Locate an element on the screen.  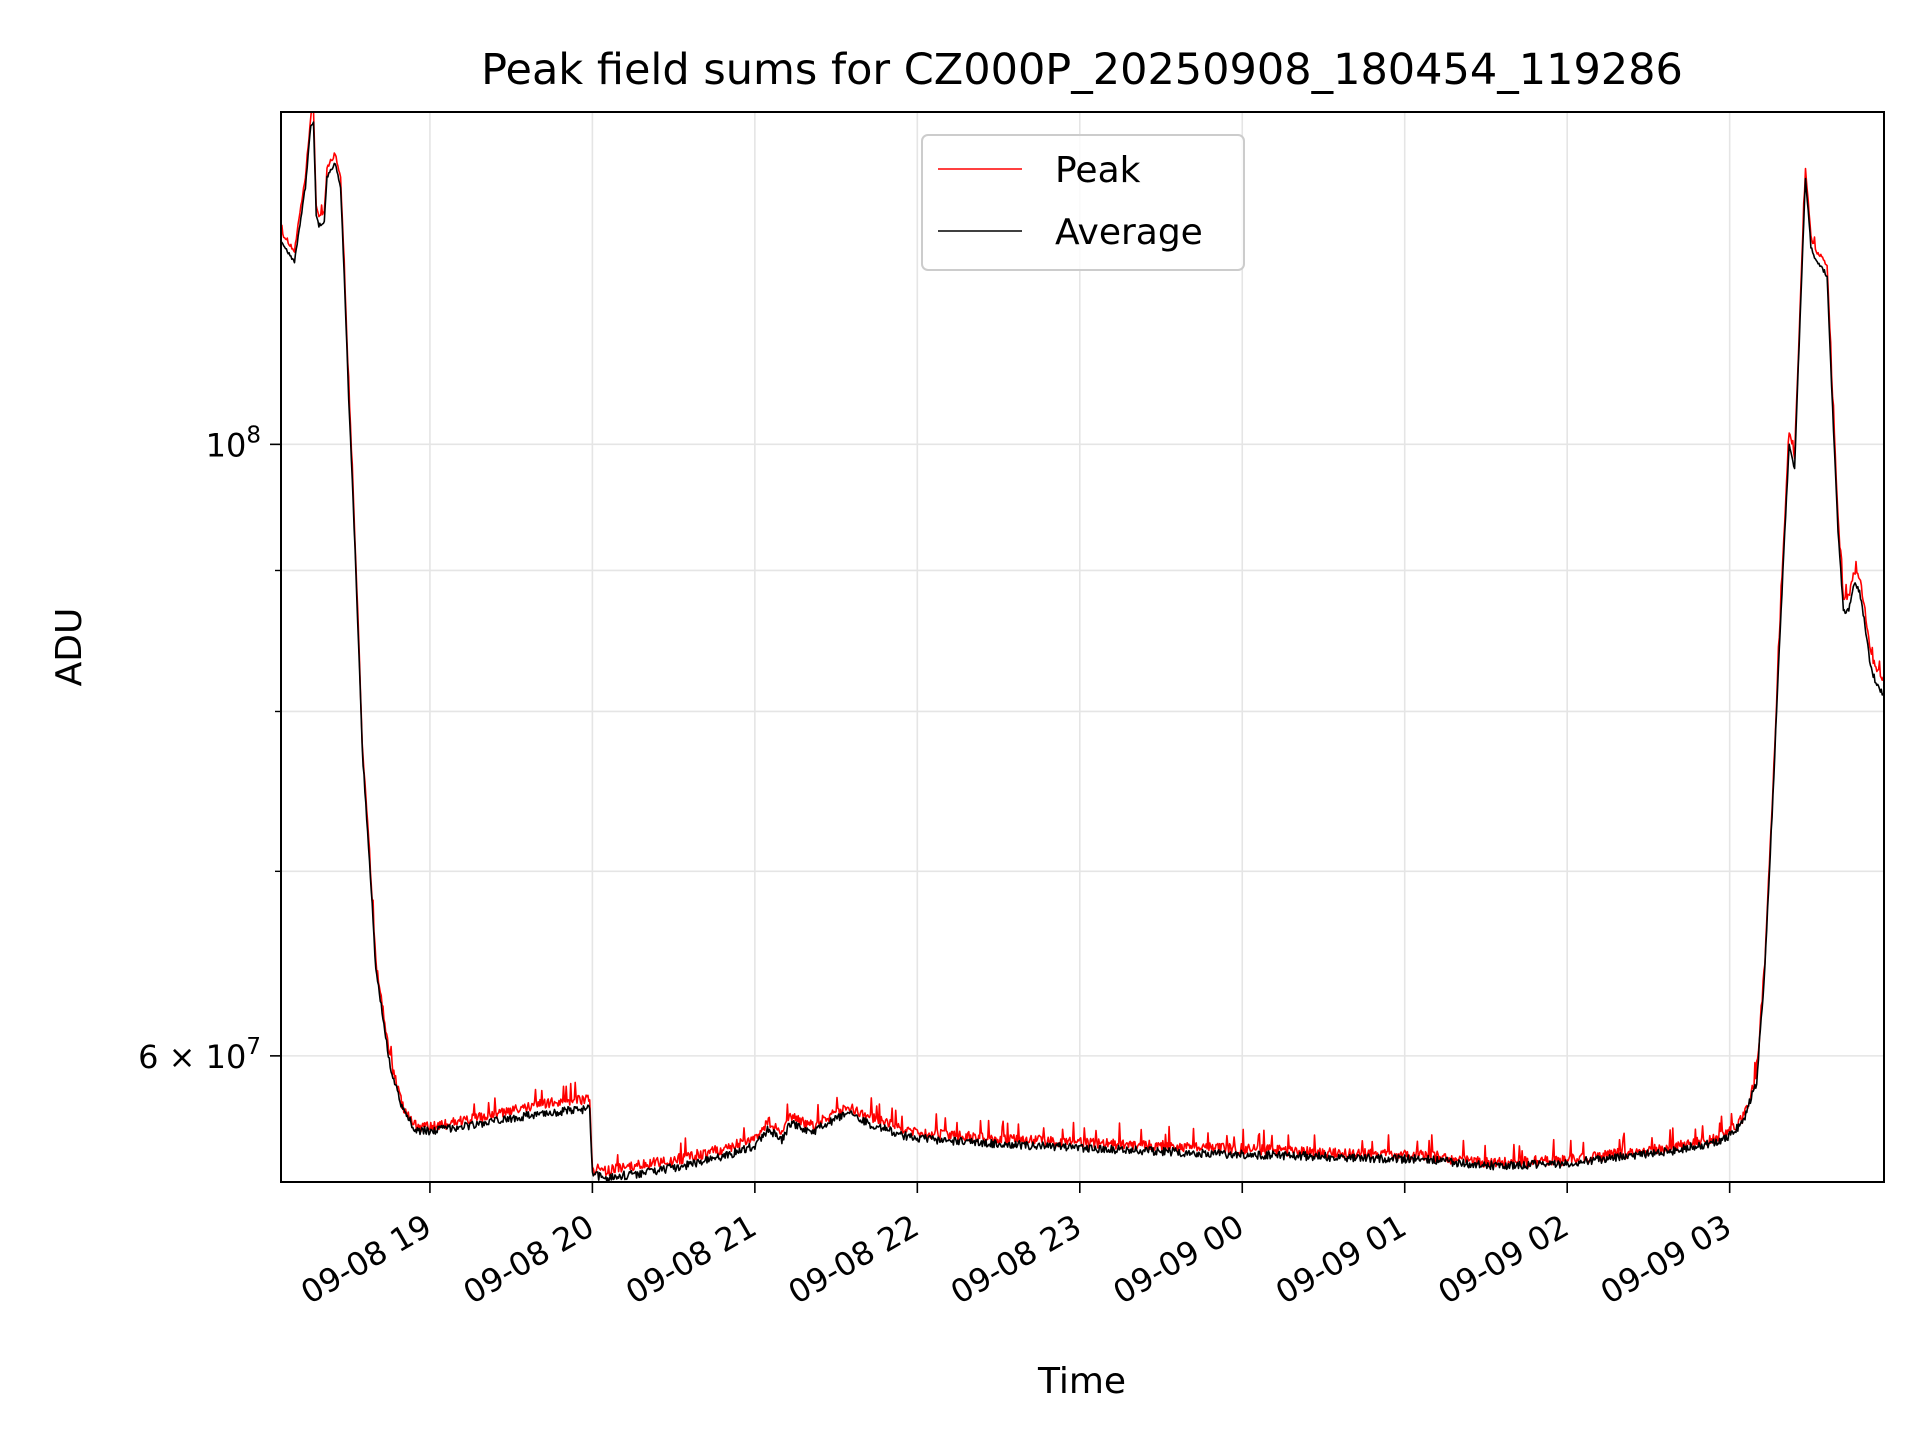
y-tick-label: 108 is located at coordinates (233, 443).